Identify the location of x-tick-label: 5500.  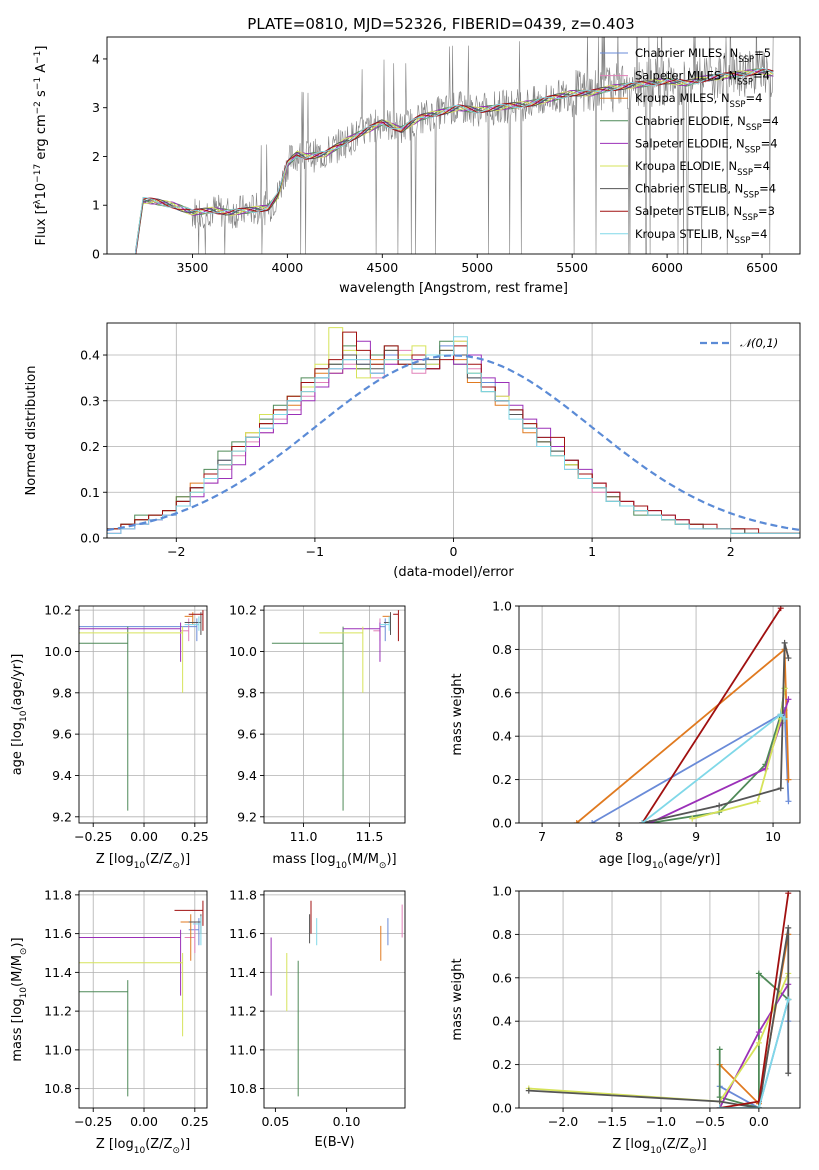
(572, 267).